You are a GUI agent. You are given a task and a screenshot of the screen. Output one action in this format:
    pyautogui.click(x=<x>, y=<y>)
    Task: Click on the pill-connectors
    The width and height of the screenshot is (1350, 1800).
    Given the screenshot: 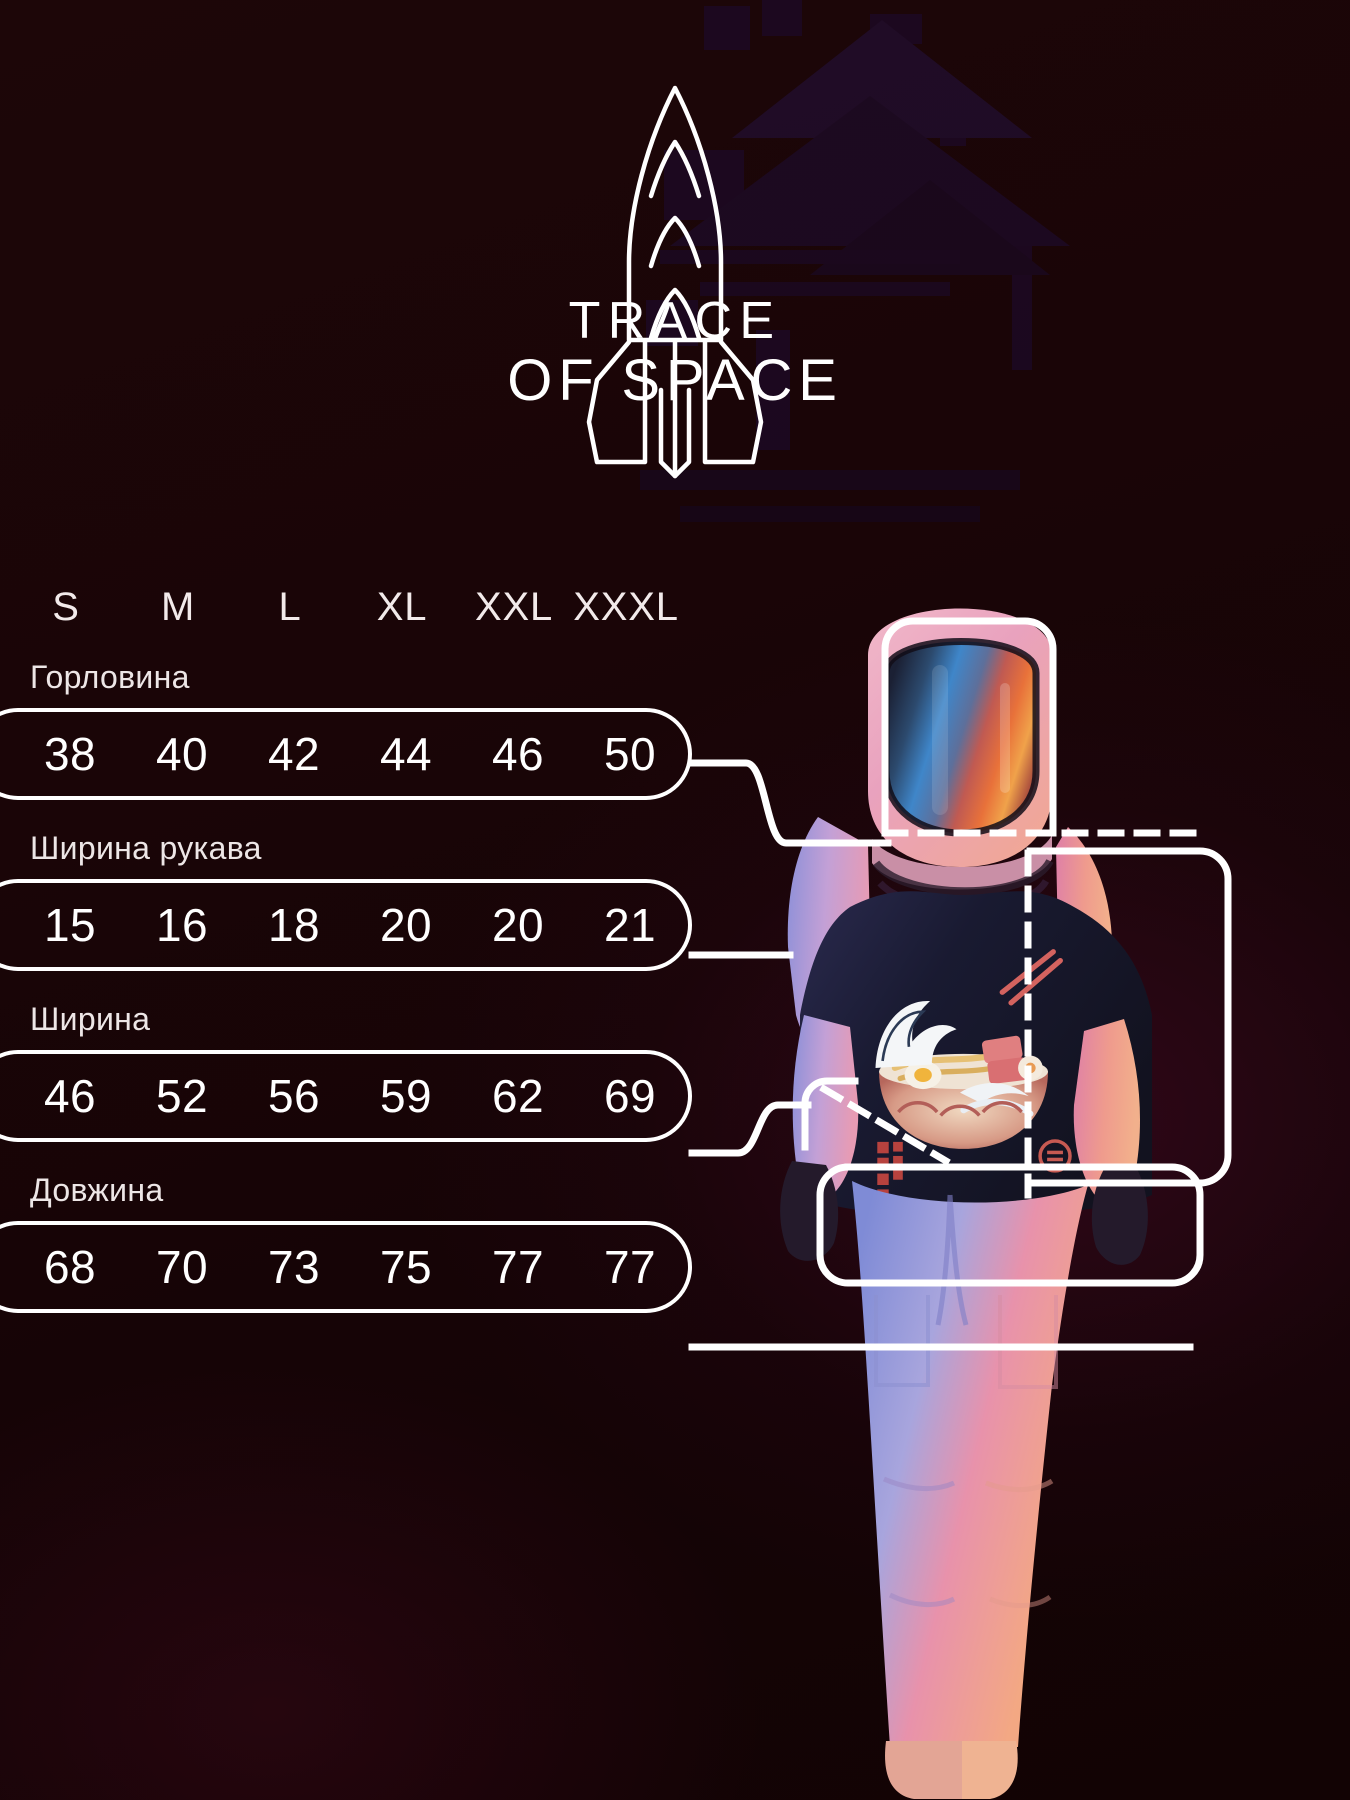 What is the action you would take?
    pyautogui.click(x=941, y=1055)
    